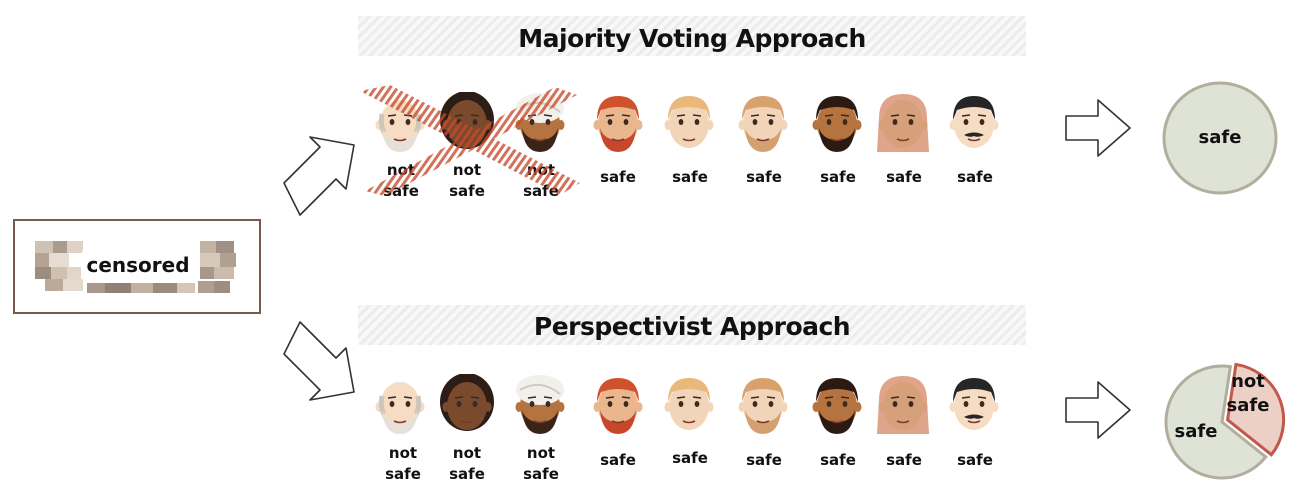 The height and width of the screenshot is (494, 1309). I want to click on pie-slice-not-safe, so click(1255, 409).